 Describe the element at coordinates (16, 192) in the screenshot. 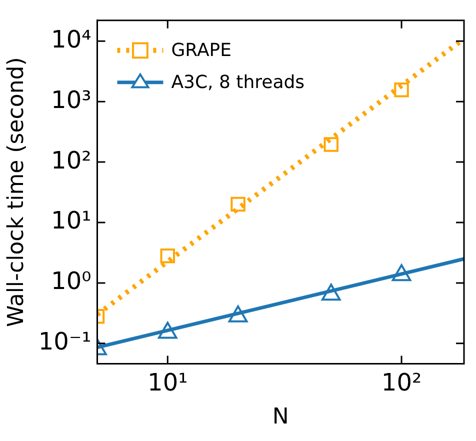

I see `y-axis-title: Wall-clock time (second)` at that location.